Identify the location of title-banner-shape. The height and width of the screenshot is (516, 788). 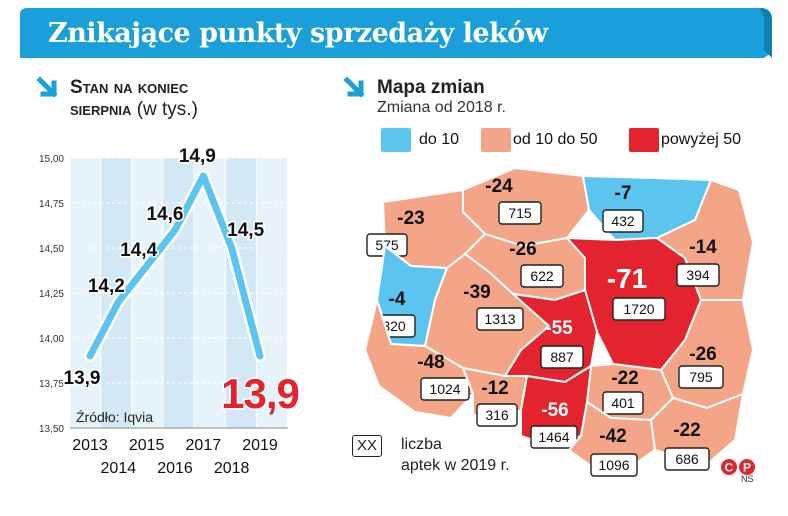
(396, 33).